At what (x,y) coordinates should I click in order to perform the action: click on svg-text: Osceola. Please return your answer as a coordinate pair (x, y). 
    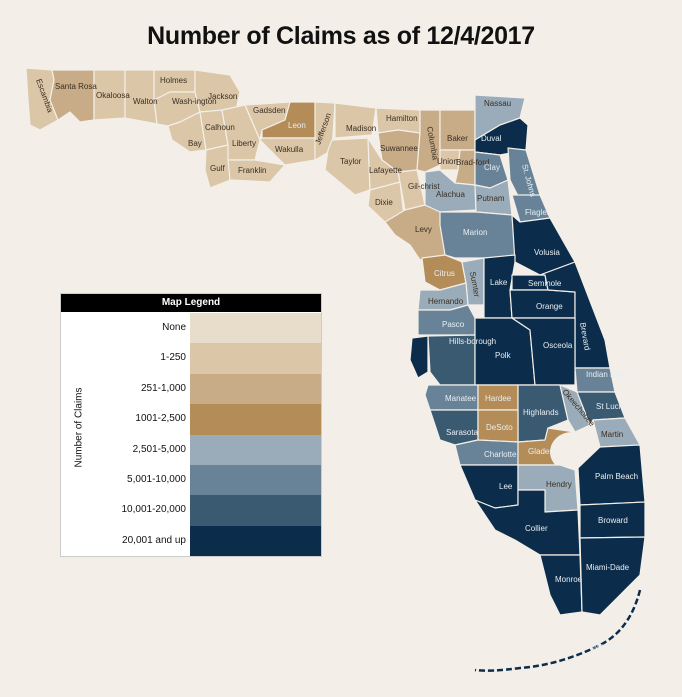
    Looking at the image, I should click on (558, 345).